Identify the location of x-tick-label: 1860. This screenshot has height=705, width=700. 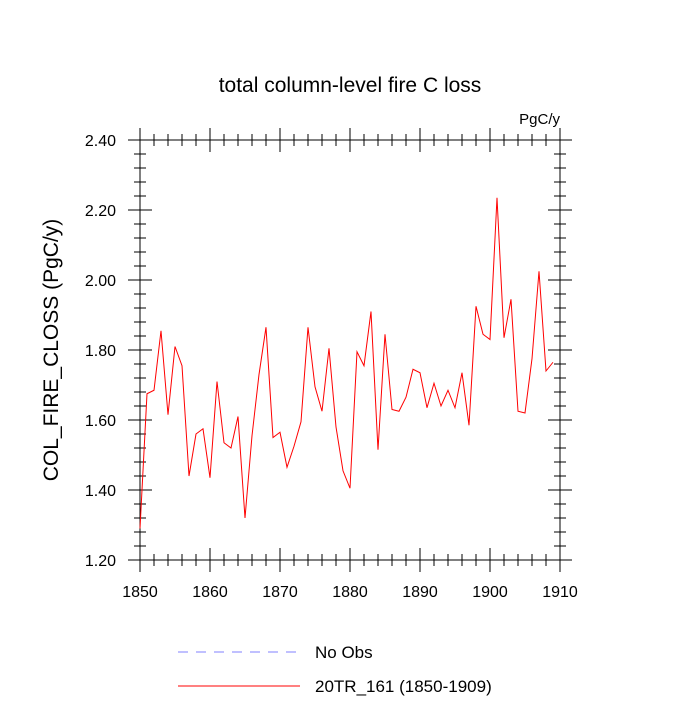
(210, 592).